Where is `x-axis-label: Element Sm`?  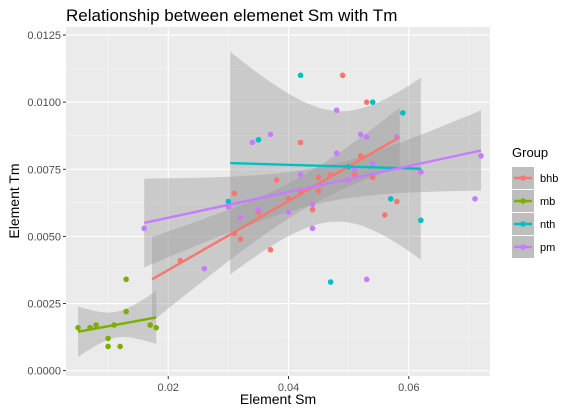 x-axis-label: Element Sm is located at coordinates (278, 399).